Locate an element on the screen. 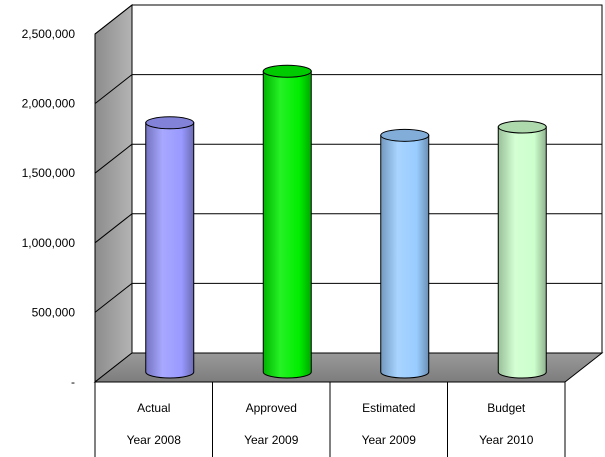  y-tick-label: - is located at coordinates (73, 382).